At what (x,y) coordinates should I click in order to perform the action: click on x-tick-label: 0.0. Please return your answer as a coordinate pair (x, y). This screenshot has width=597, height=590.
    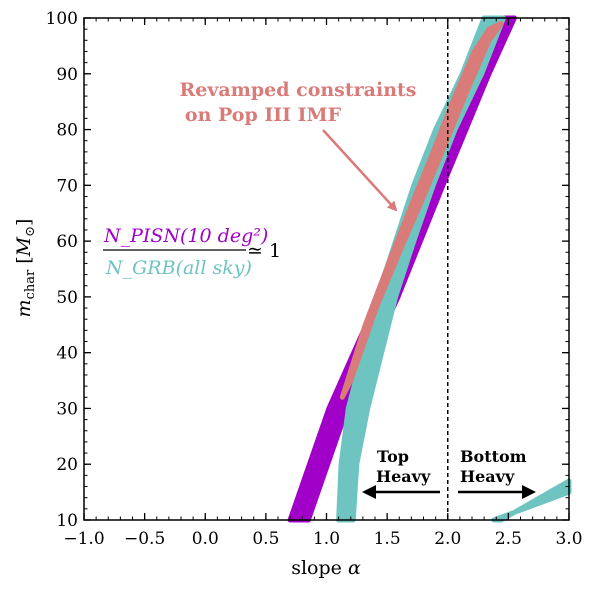
    Looking at the image, I should click on (205, 539).